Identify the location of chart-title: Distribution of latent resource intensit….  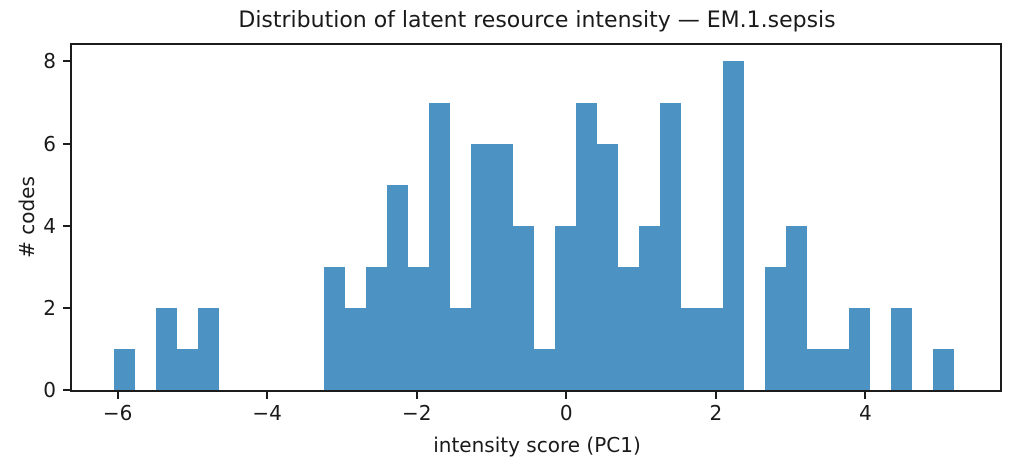
(537, 20).